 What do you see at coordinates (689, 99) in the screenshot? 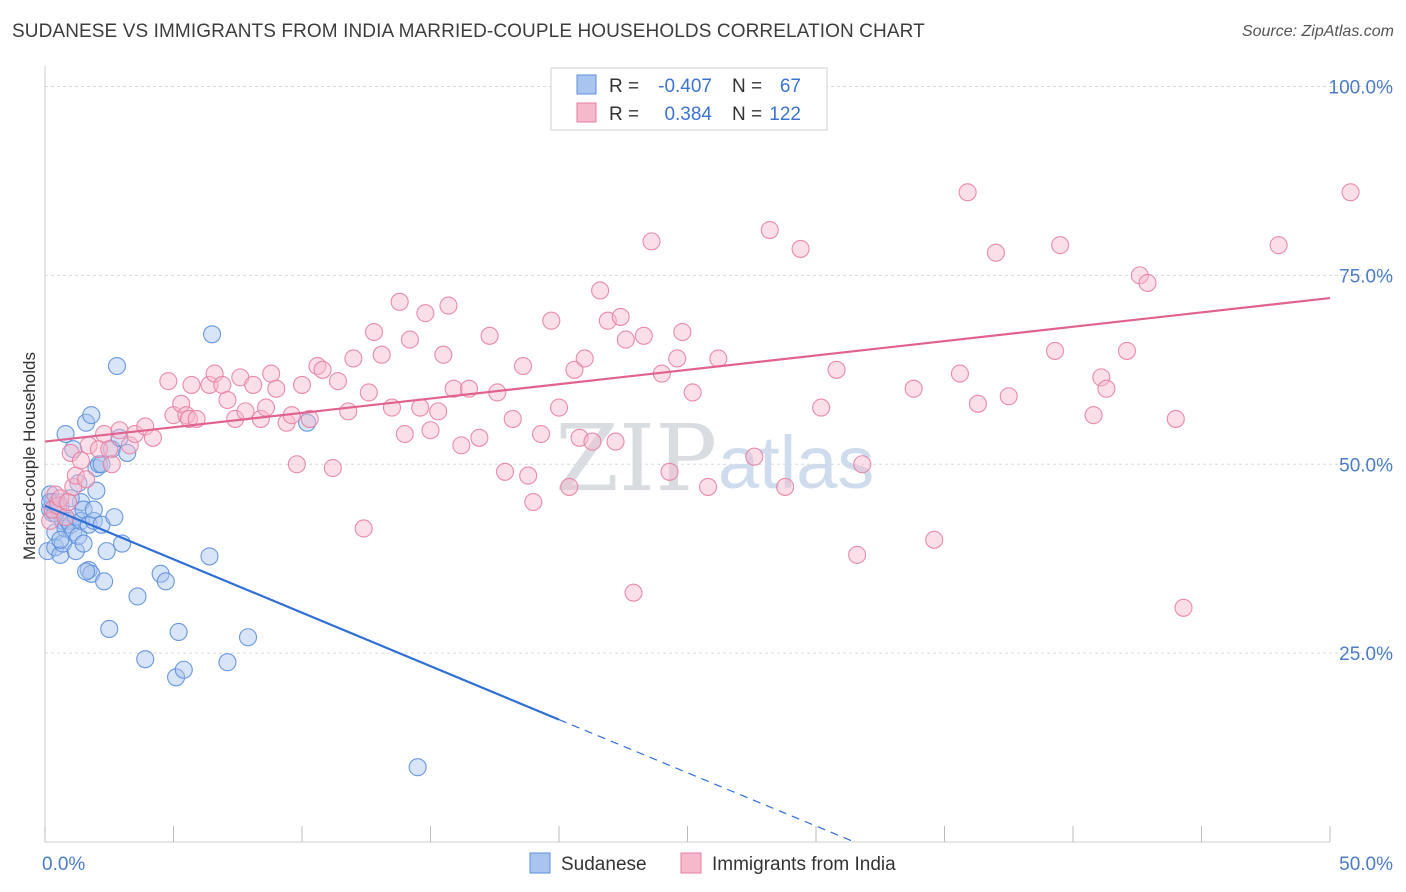
I see `correlation-legend: R = -0.407 N = 67 R = 0.384 N = 122` at bounding box center [689, 99].